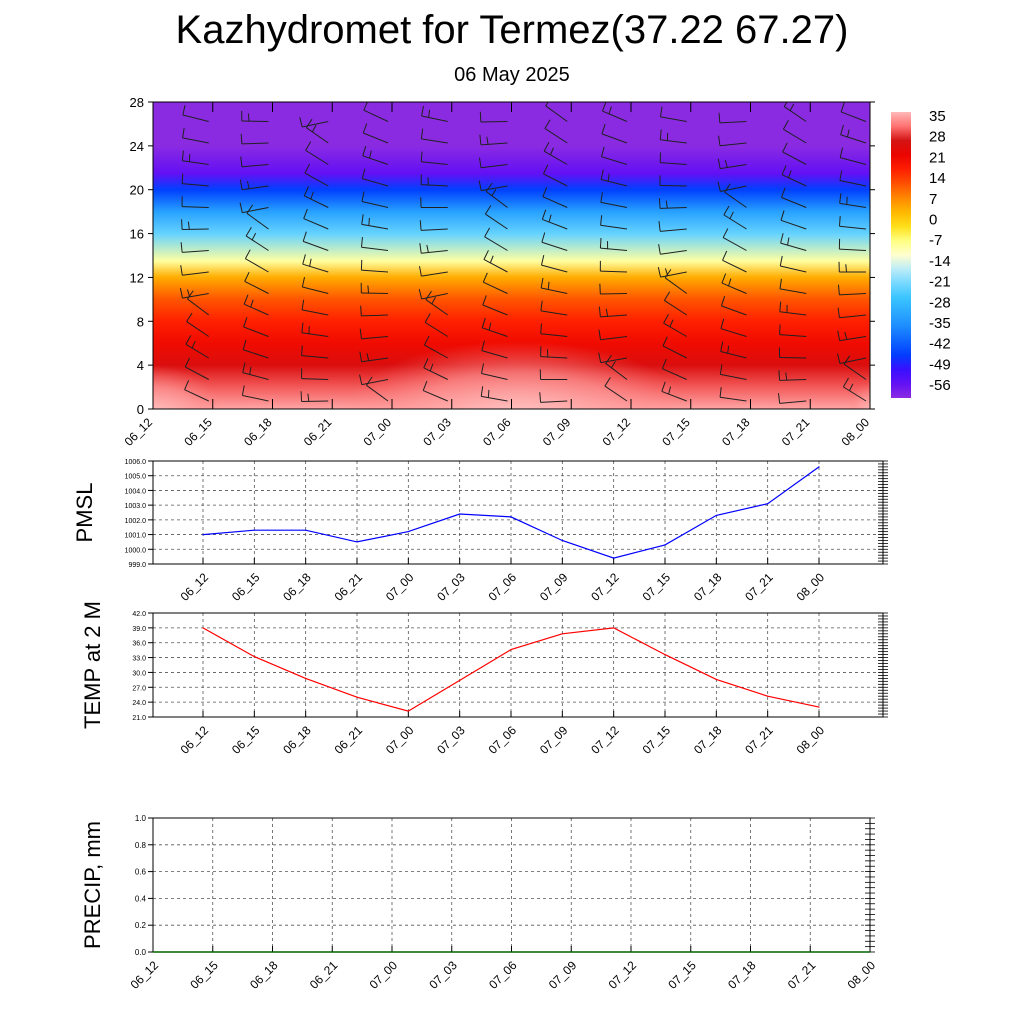  What do you see at coordinates (92, 885) in the screenshot?
I see `y-axis-label: PRECIP, mm` at bounding box center [92, 885].